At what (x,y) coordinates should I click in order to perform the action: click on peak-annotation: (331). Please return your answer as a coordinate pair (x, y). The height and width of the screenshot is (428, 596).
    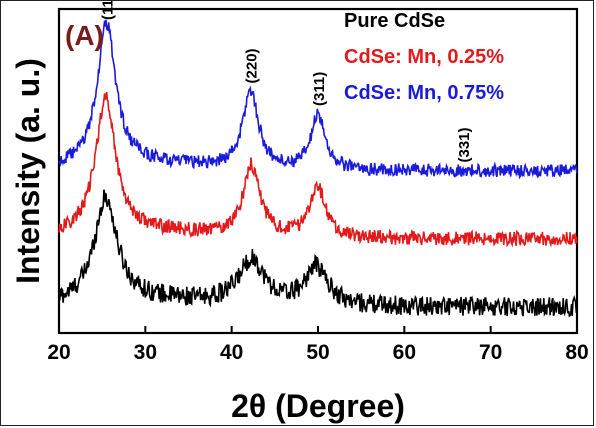
    Looking at the image, I should click on (464, 144).